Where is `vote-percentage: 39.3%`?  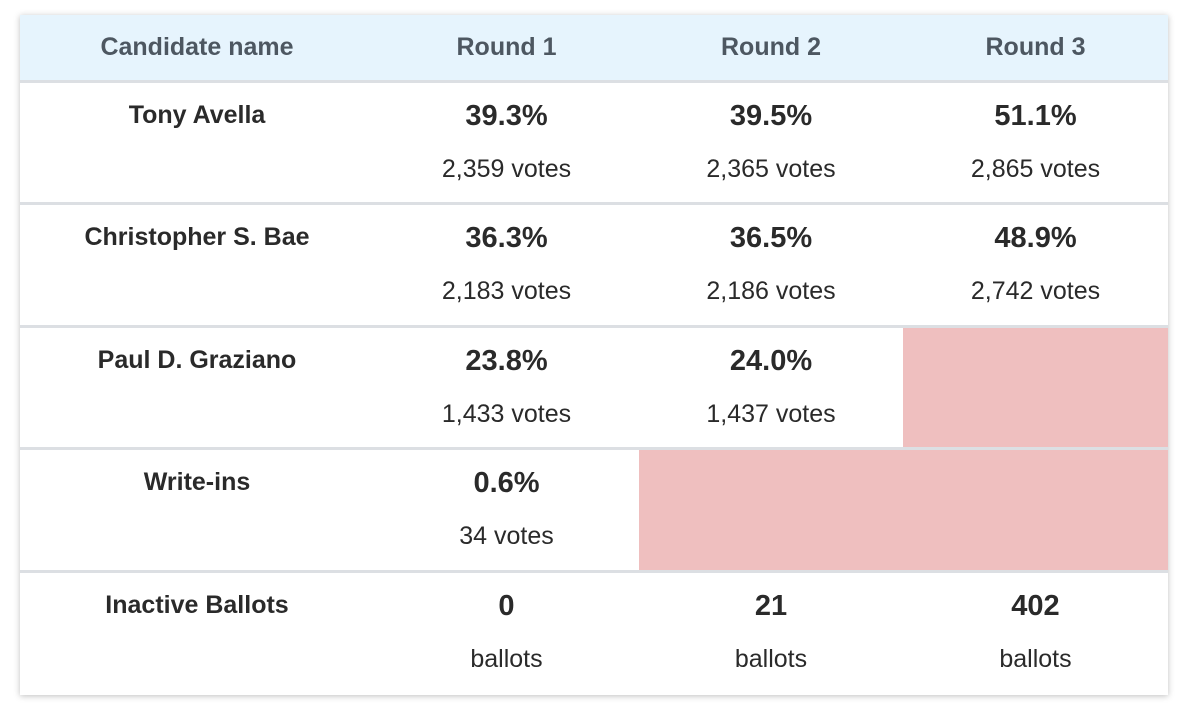
vote-percentage: 39.3% is located at coordinates (506, 115).